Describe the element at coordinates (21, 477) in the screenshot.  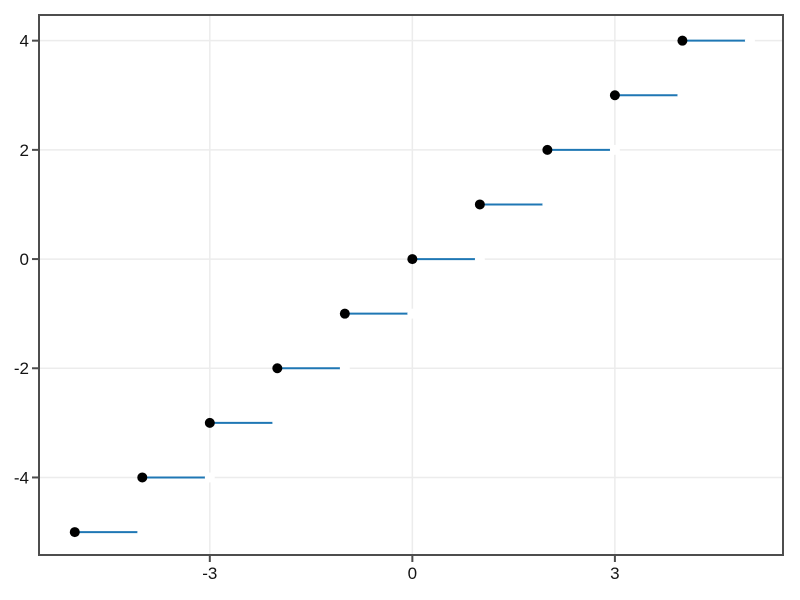
I see `y-tick-label: -4` at that location.